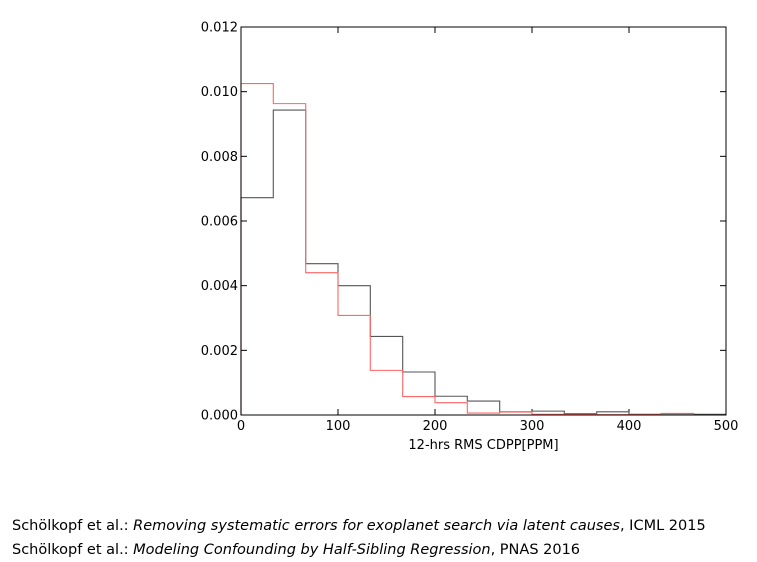 This screenshot has width=757, height=562. Describe the element at coordinates (338, 426) in the screenshot. I see `x-tick-label: 100` at that location.